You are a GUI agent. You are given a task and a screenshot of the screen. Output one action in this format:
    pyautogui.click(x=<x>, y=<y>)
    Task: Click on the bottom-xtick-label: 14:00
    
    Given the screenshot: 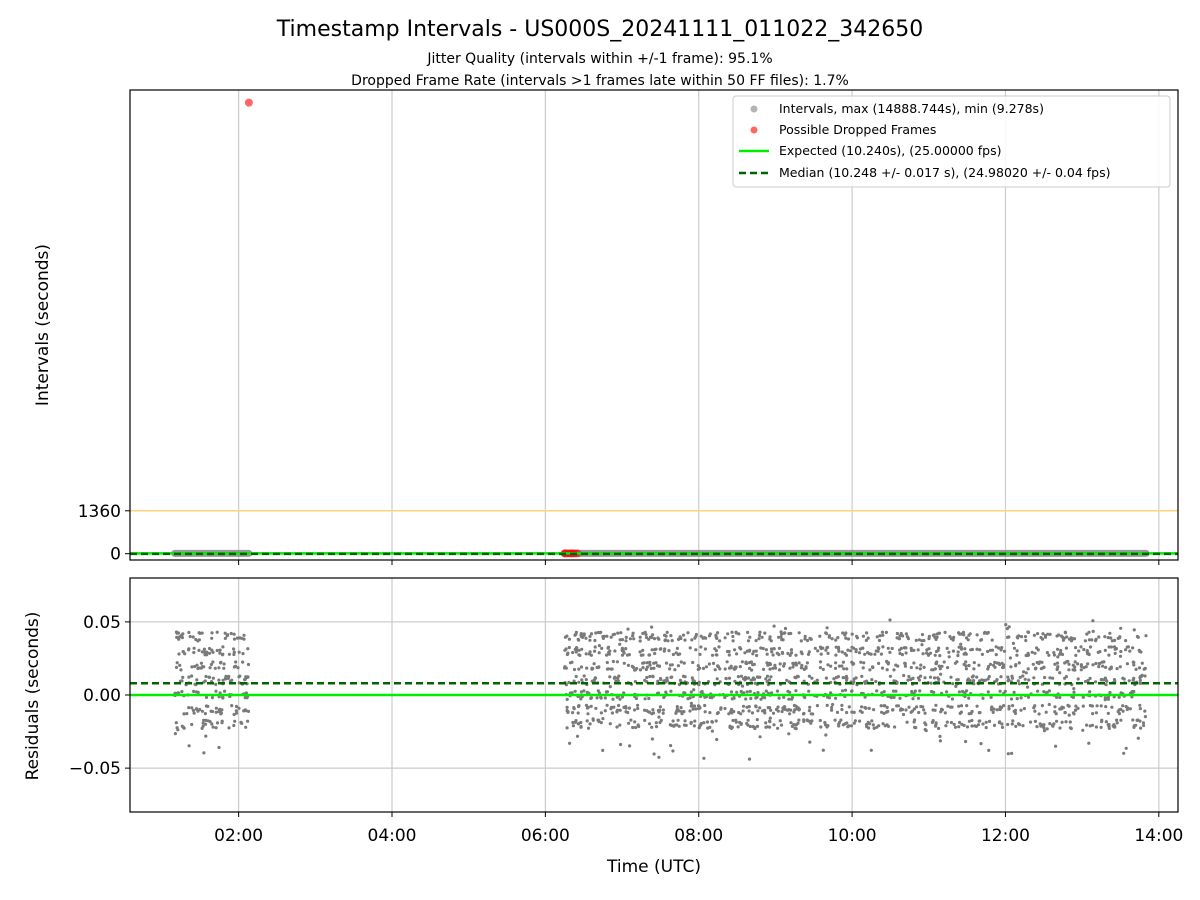 What is the action you would take?
    pyautogui.click(x=1158, y=836)
    